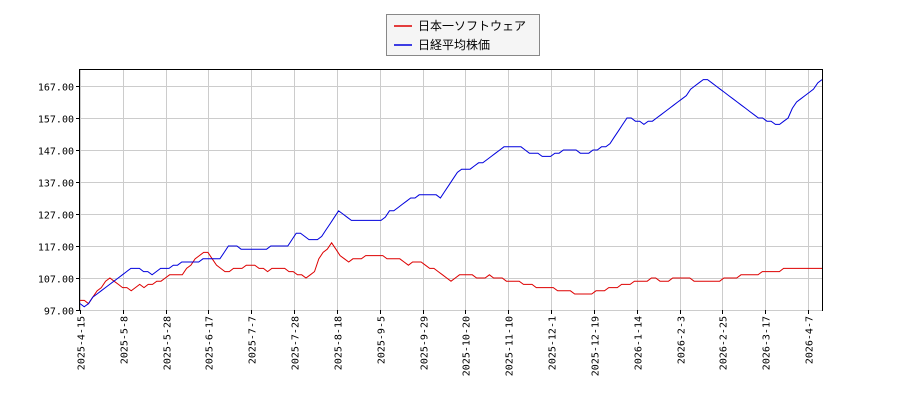 This screenshot has width=900, height=400. What do you see at coordinates (210, 343) in the screenshot?
I see `x-tick-label: 2025-6-17` at bounding box center [210, 343].